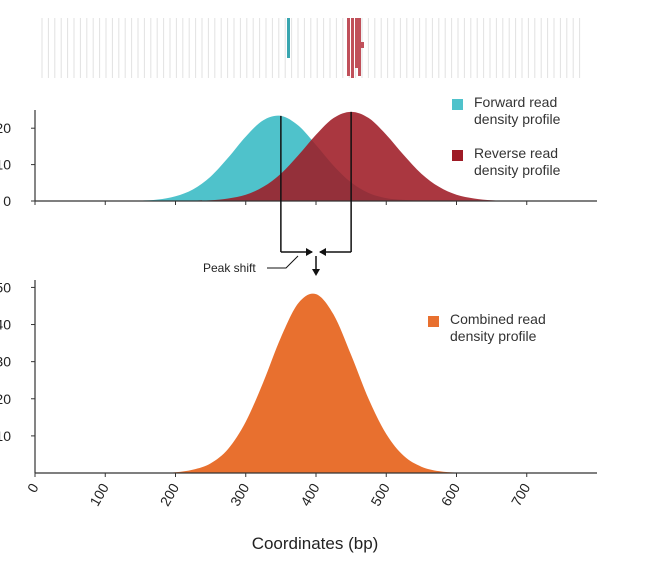 The image size is (652, 564). I want to click on y-tick-label: 0, so click(7, 201).